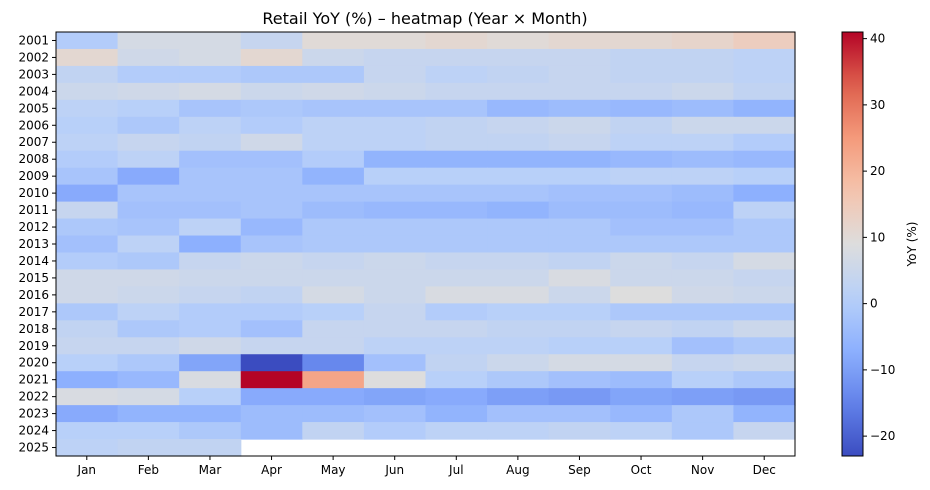 The height and width of the screenshot is (490, 930). I want to click on x-tick-label: Nov, so click(702, 470).